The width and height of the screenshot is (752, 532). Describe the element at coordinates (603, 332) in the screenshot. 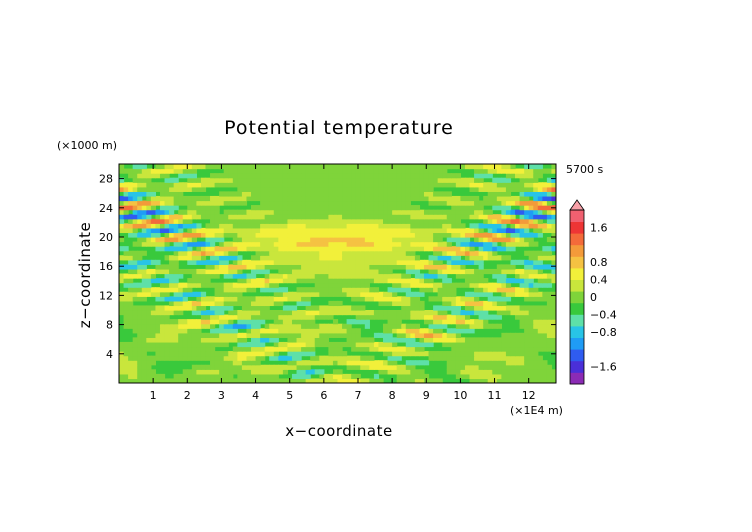

I see `colorbar-label: −0.8` at that location.